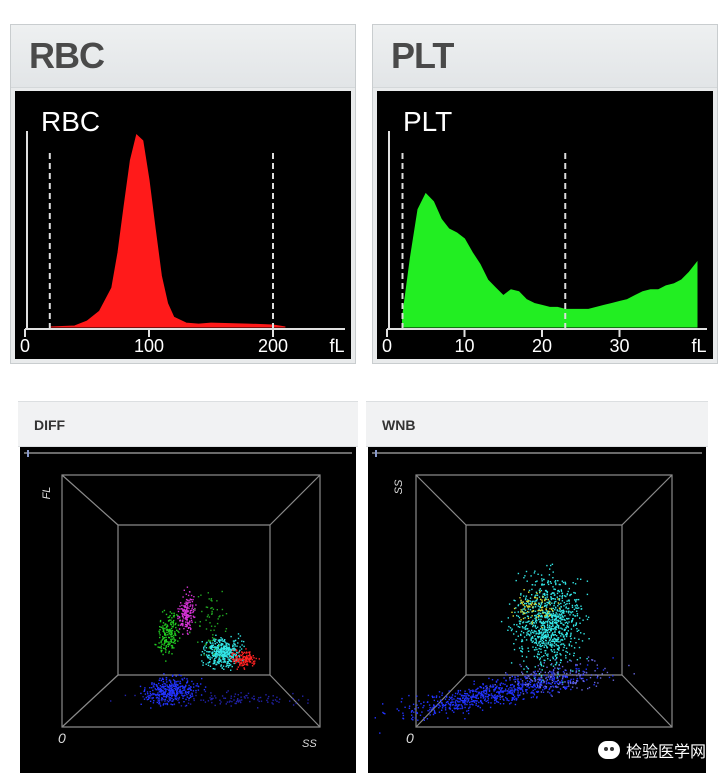 The image size is (727, 783). I want to click on wnb-box-edge, so click(647, 701).